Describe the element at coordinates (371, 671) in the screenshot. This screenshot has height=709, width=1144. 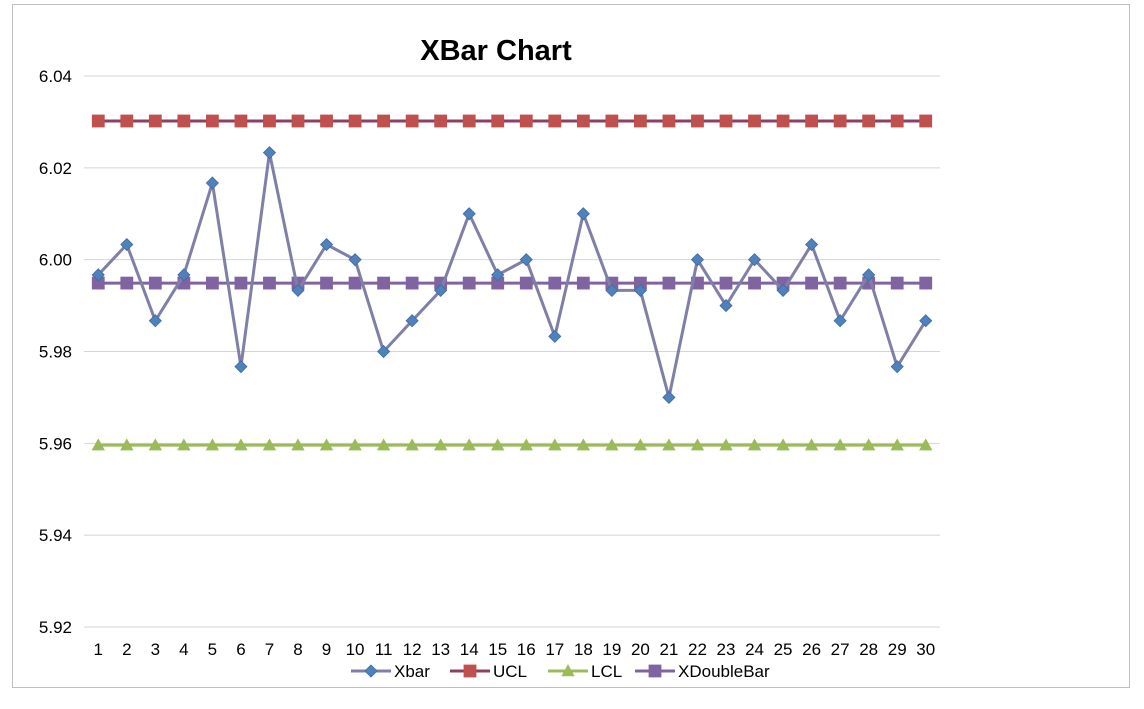
I see `legend-marker-xbar` at that location.